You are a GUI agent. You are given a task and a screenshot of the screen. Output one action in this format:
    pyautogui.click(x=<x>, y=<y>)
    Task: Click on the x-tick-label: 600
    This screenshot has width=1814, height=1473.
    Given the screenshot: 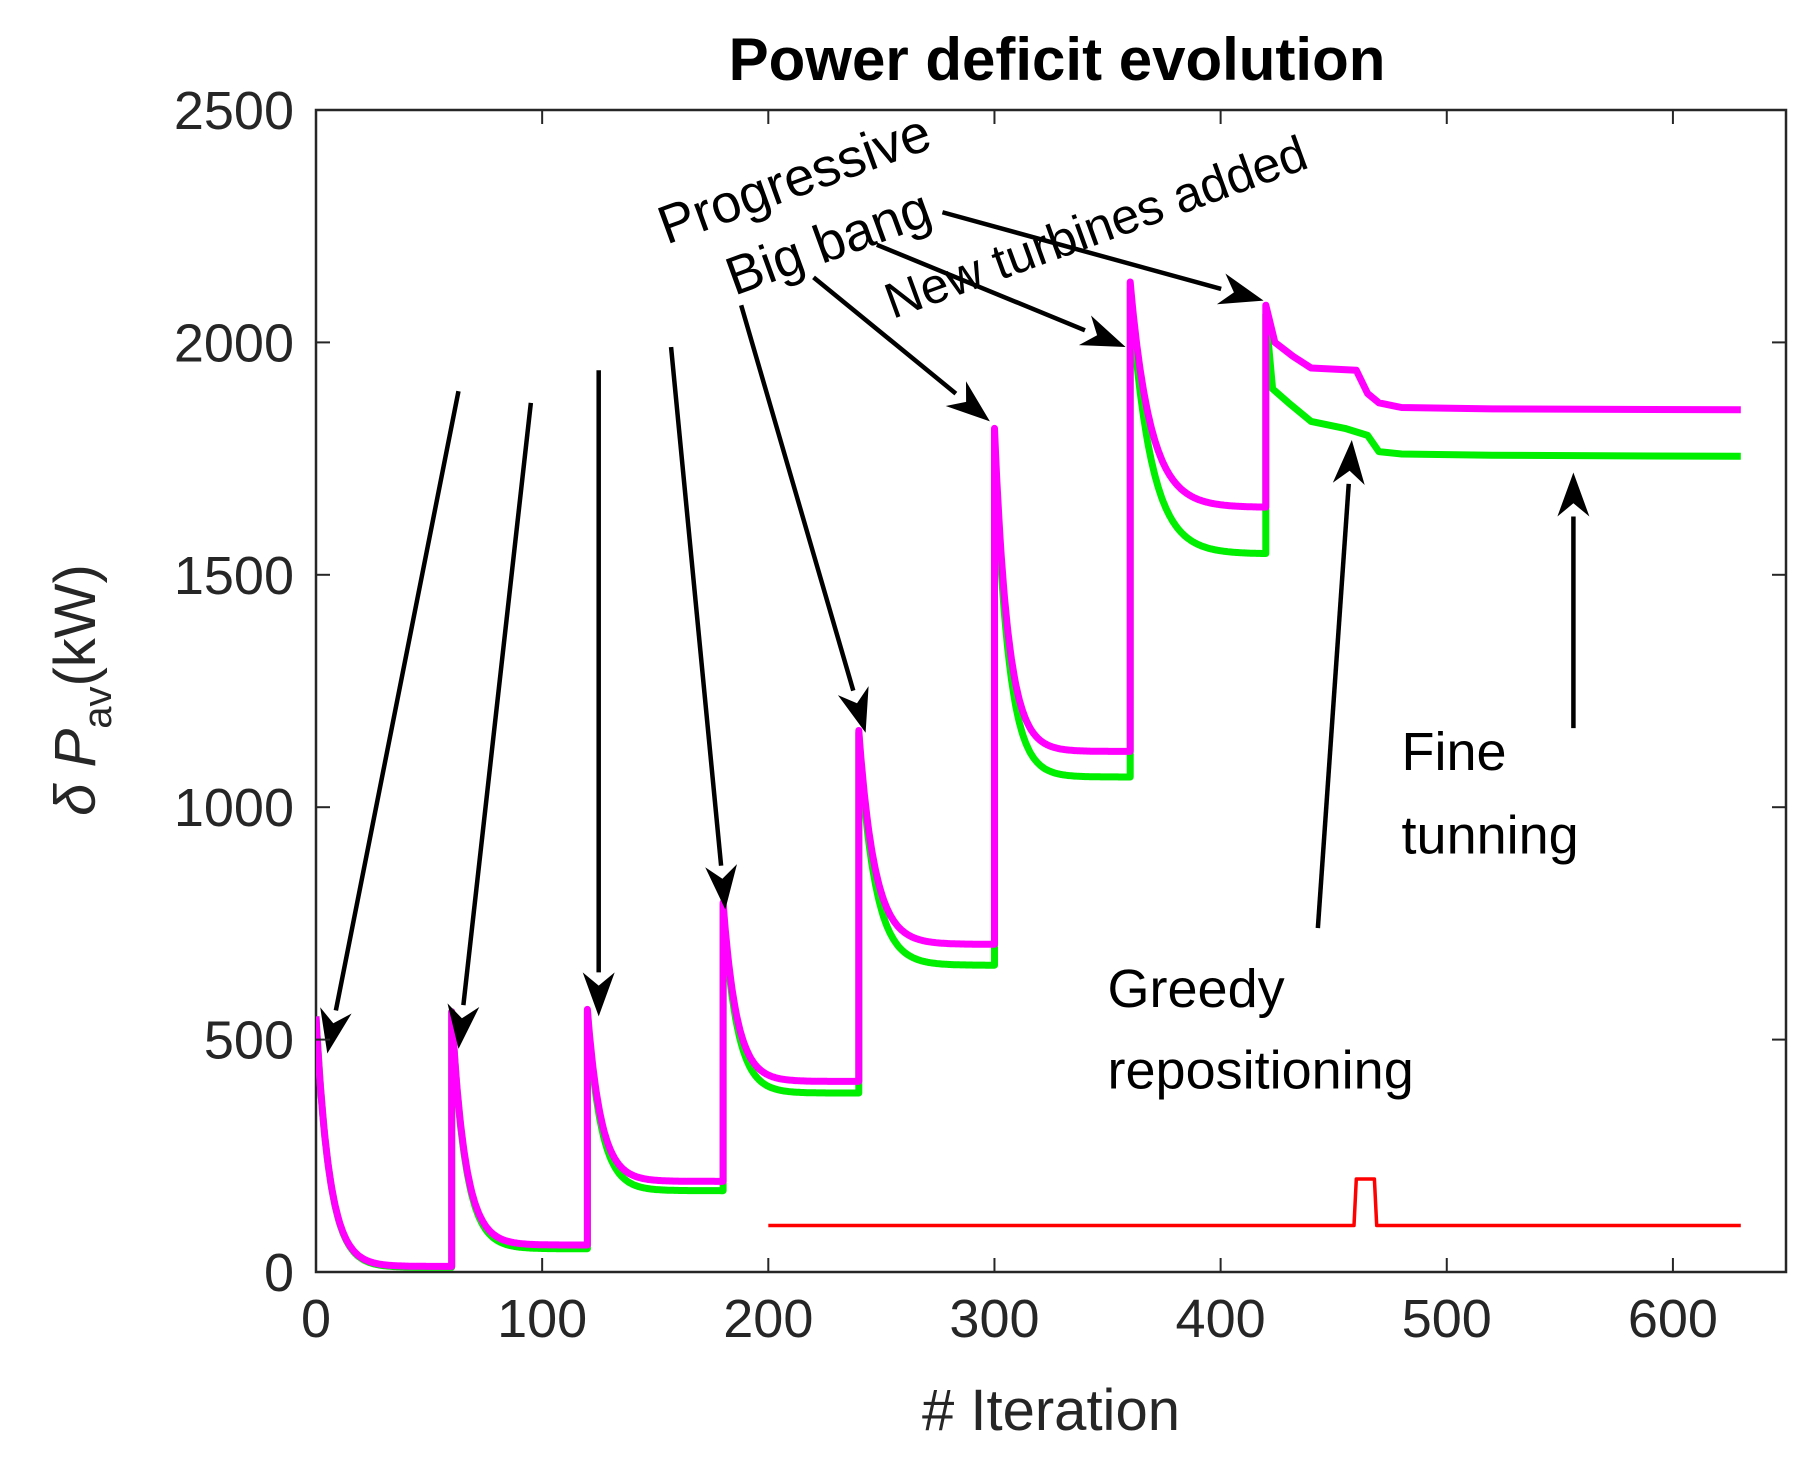 What is the action you would take?
    pyautogui.click(x=1673, y=1319)
    